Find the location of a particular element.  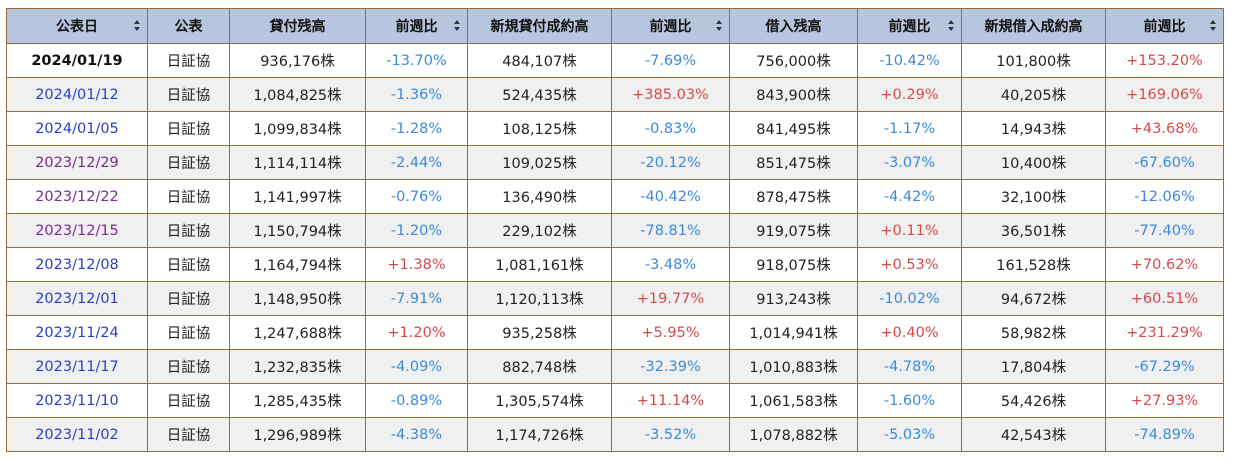

header-borrow-balance: 借入残高 is located at coordinates (793, 26).